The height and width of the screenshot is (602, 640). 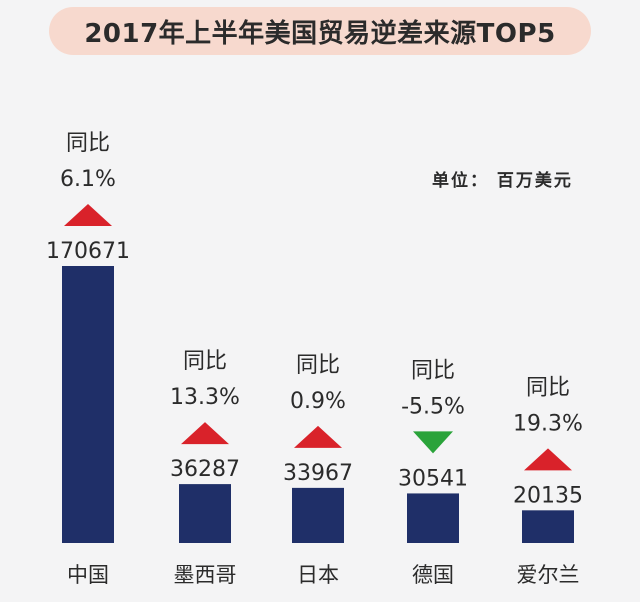 What do you see at coordinates (502, 181) in the screenshot?
I see `unit-label: 单位： 百万美元` at bounding box center [502, 181].